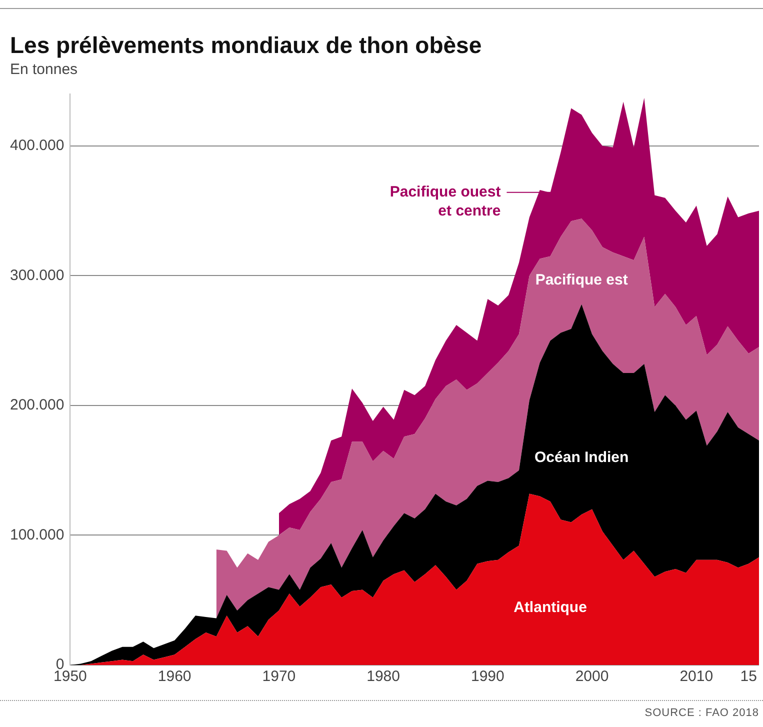 This screenshot has width=763, height=727. What do you see at coordinates (697, 677) in the screenshot?
I see `x-tick-label: 2010` at bounding box center [697, 677].